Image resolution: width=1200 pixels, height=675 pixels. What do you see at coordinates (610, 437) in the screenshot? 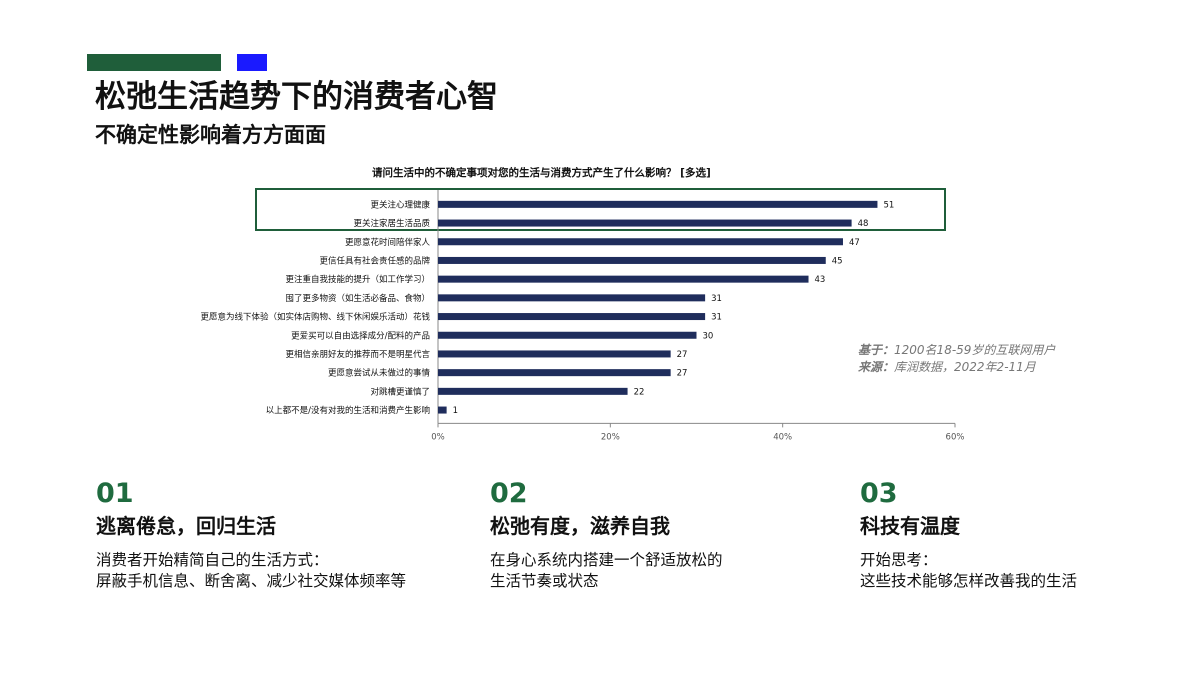
I see `x-tick-label: 20%` at bounding box center [610, 437].